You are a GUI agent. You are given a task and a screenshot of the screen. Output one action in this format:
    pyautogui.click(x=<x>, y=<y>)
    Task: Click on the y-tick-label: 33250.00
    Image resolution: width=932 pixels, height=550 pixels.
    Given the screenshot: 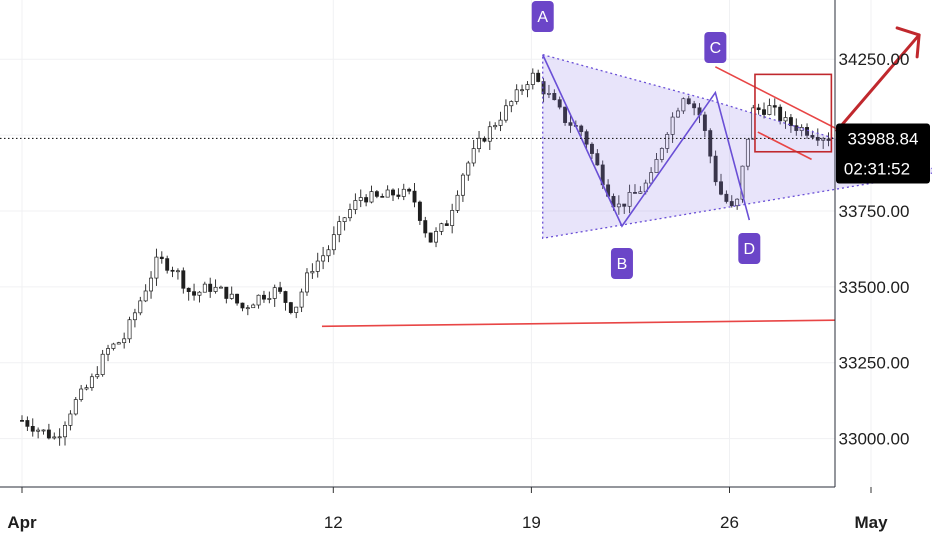 What is the action you would take?
    pyautogui.click(x=874, y=363)
    